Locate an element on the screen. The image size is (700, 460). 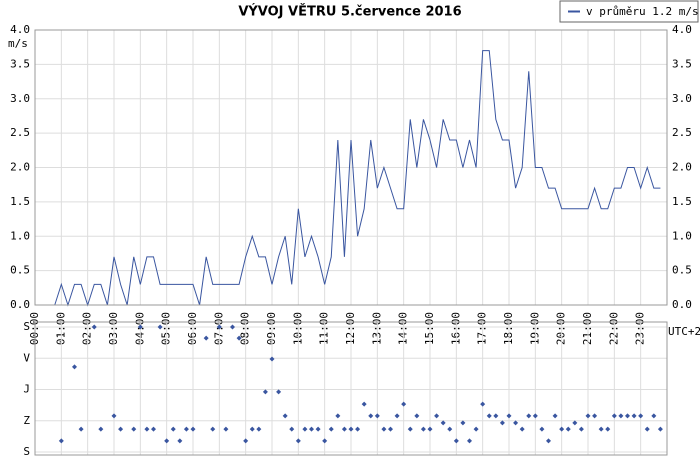
y-tick-label-right: 1.0 is located at coordinates (682, 235).